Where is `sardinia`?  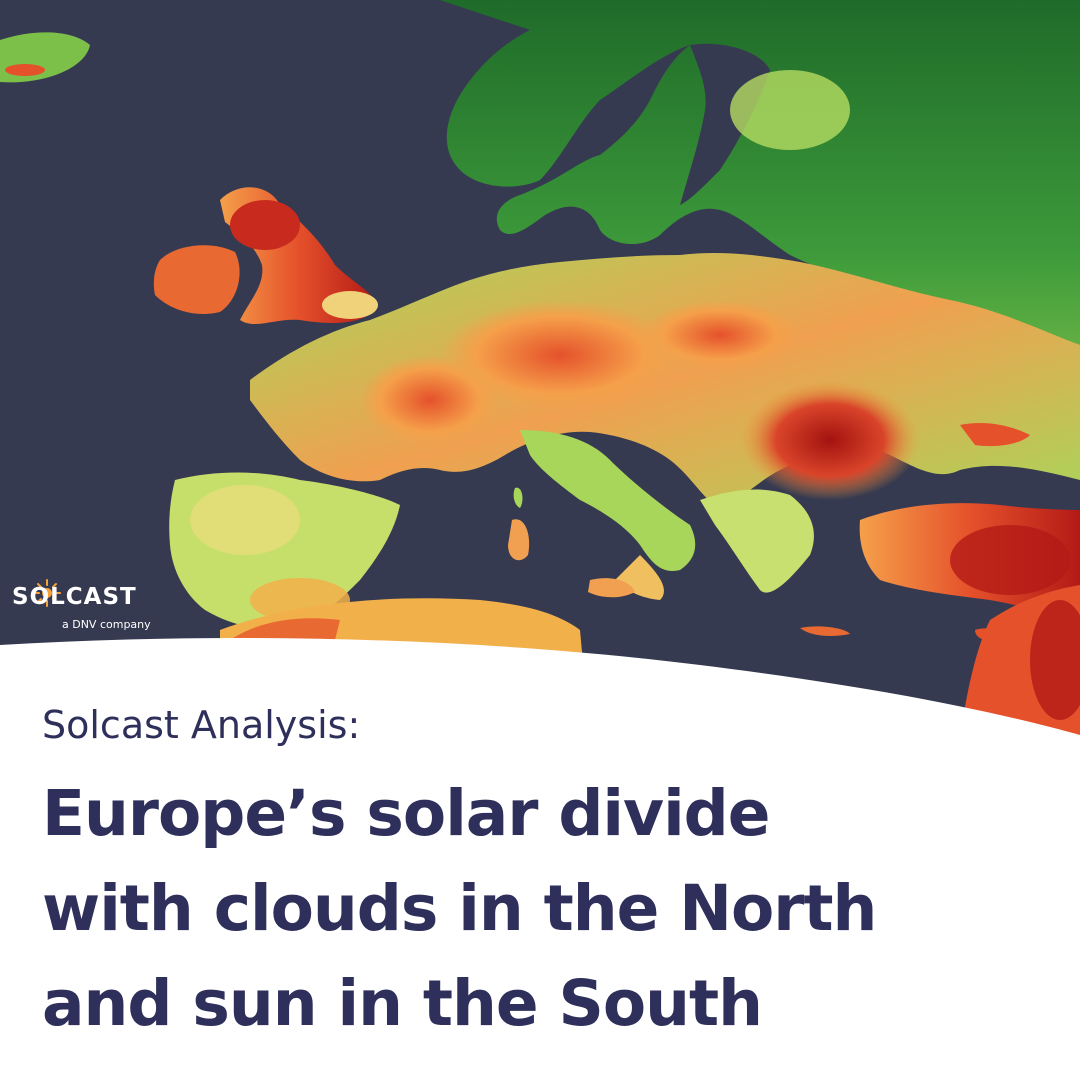 sardinia is located at coordinates (519, 540).